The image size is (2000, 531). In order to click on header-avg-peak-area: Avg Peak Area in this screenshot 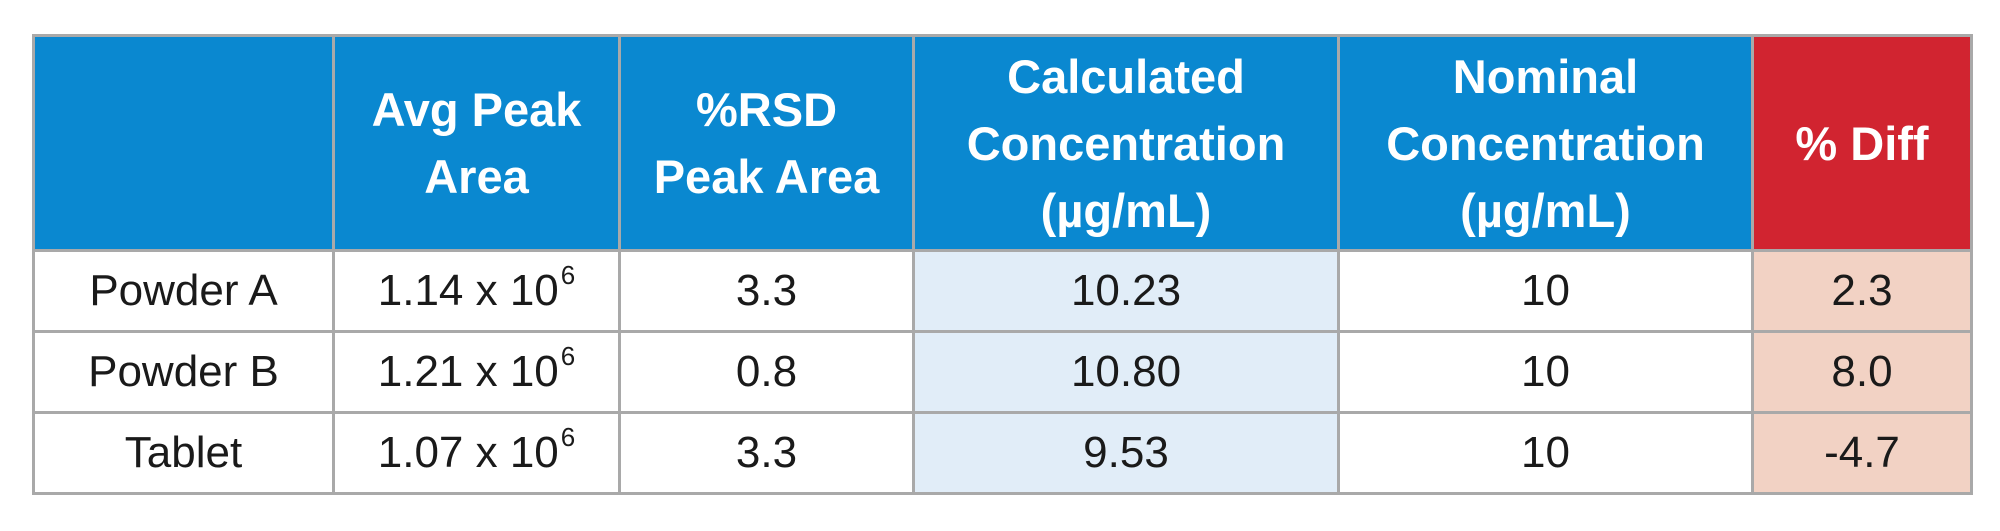, I will do `click(476, 143)`.